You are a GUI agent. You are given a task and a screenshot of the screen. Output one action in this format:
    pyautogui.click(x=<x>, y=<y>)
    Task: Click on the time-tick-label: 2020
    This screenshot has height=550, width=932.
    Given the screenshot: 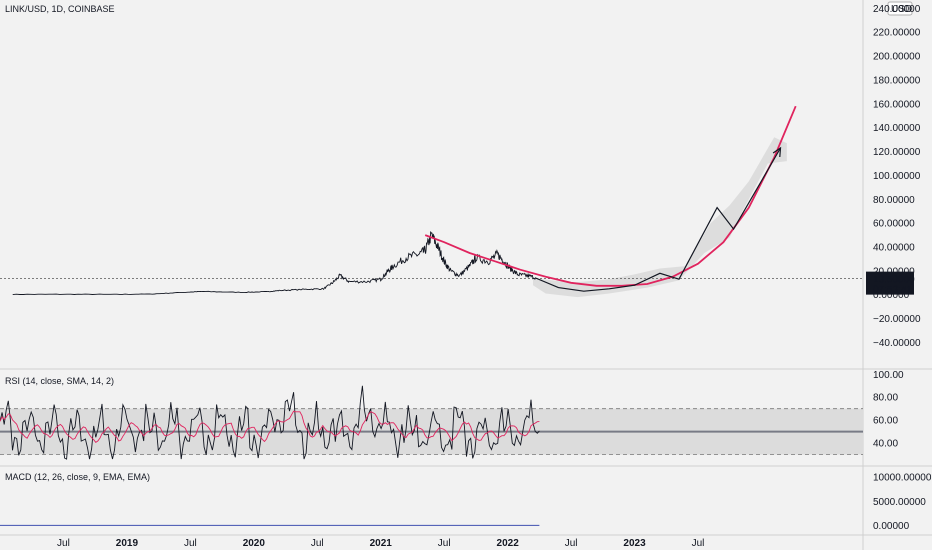 What is the action you would take?
    pyautogui.click(x=254, y=543)
    